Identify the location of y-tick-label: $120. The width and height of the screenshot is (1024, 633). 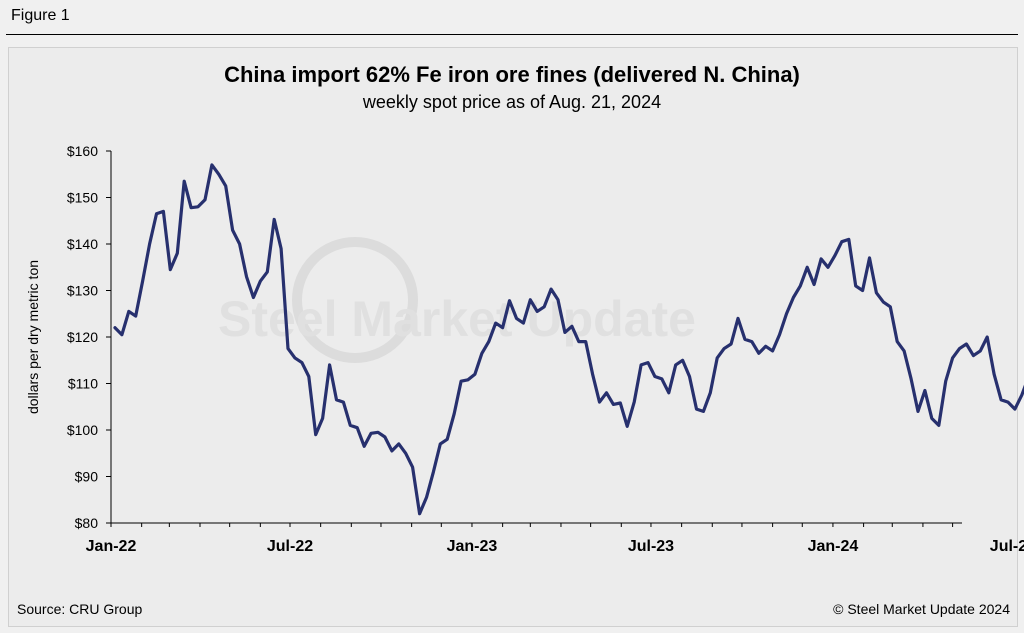
(82, 337).